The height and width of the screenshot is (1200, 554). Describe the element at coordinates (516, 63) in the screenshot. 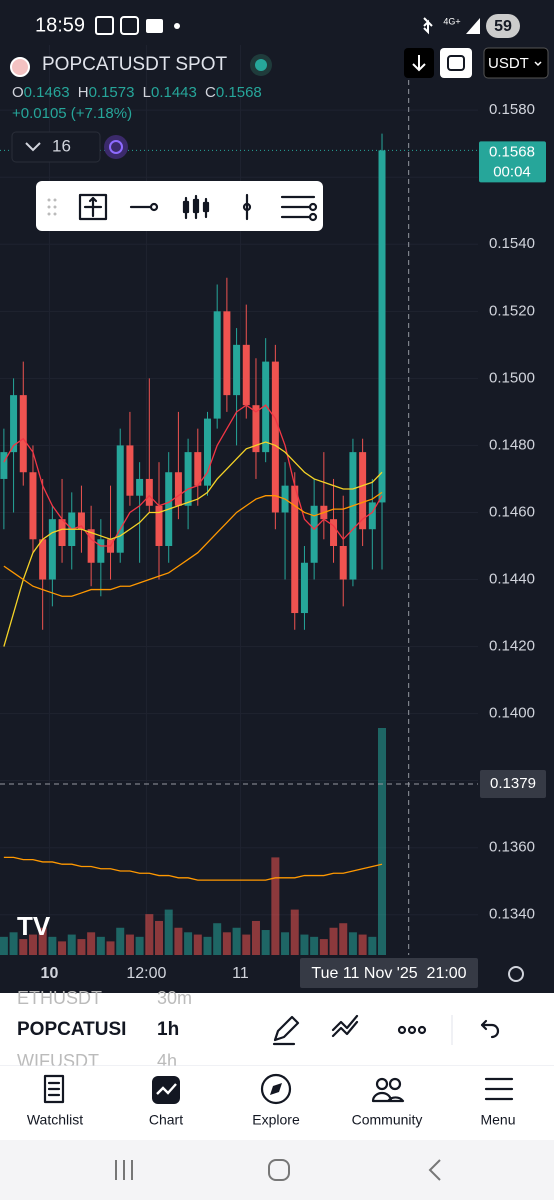

I see `currency-button` at that location.